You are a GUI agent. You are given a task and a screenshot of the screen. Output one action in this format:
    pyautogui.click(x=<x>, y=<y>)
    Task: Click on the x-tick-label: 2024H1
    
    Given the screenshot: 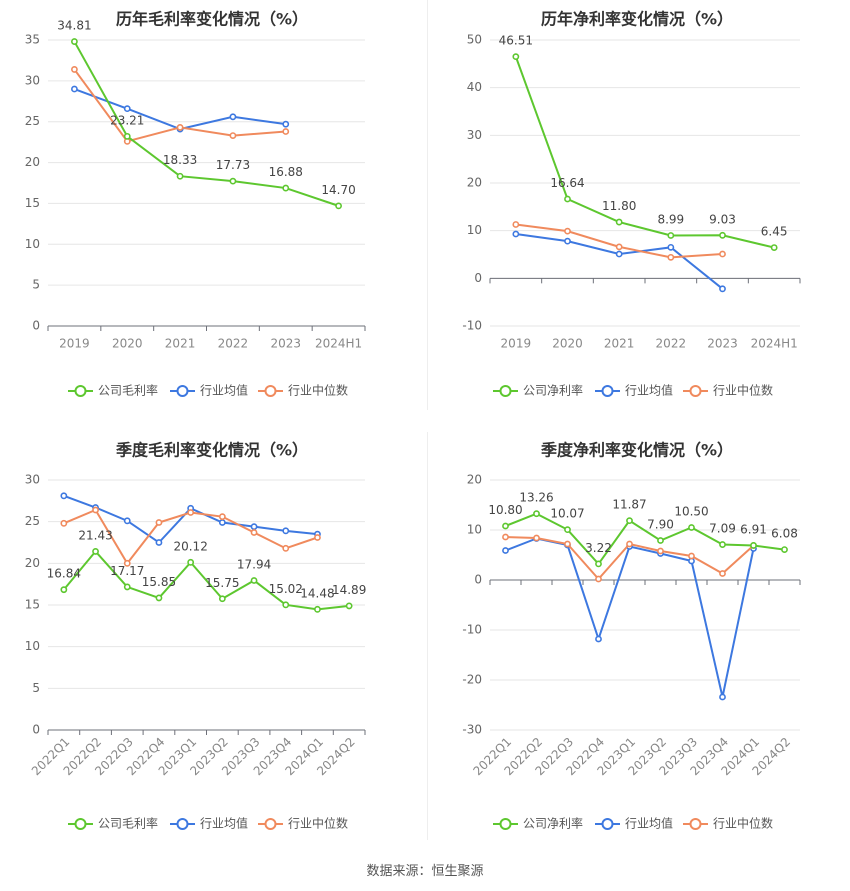 What is the action you would take?
    pyautogui.click(x=338, y=344)
    